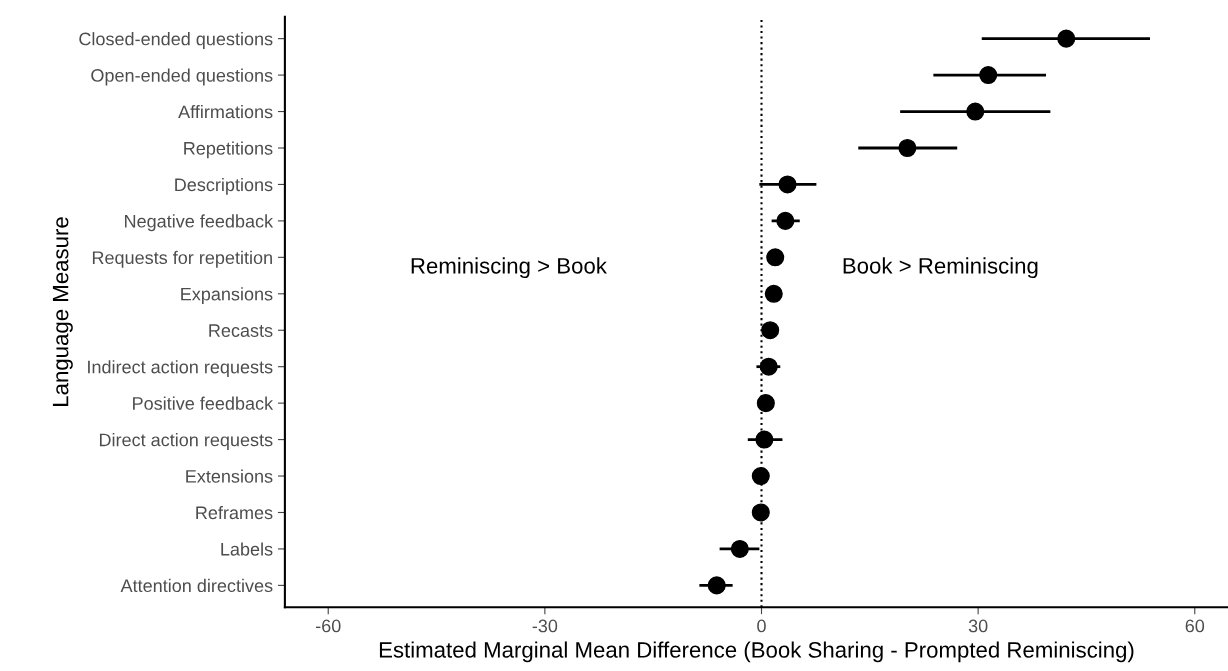 The height and width of the screenshot is (671, 1228). Describe the element at coordinates (182, 77) in the screenshot. I see `y-tick-label: Open-ended questions` at that location.